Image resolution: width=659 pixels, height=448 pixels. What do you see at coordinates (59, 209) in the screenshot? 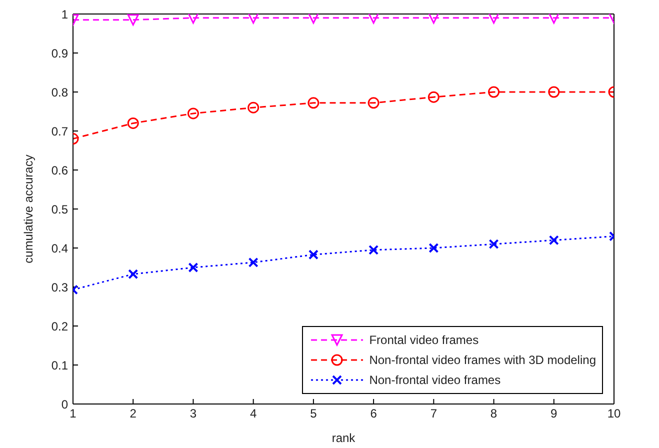
I see `y-tick-label: 0.5` at bounding box center [59, 209].